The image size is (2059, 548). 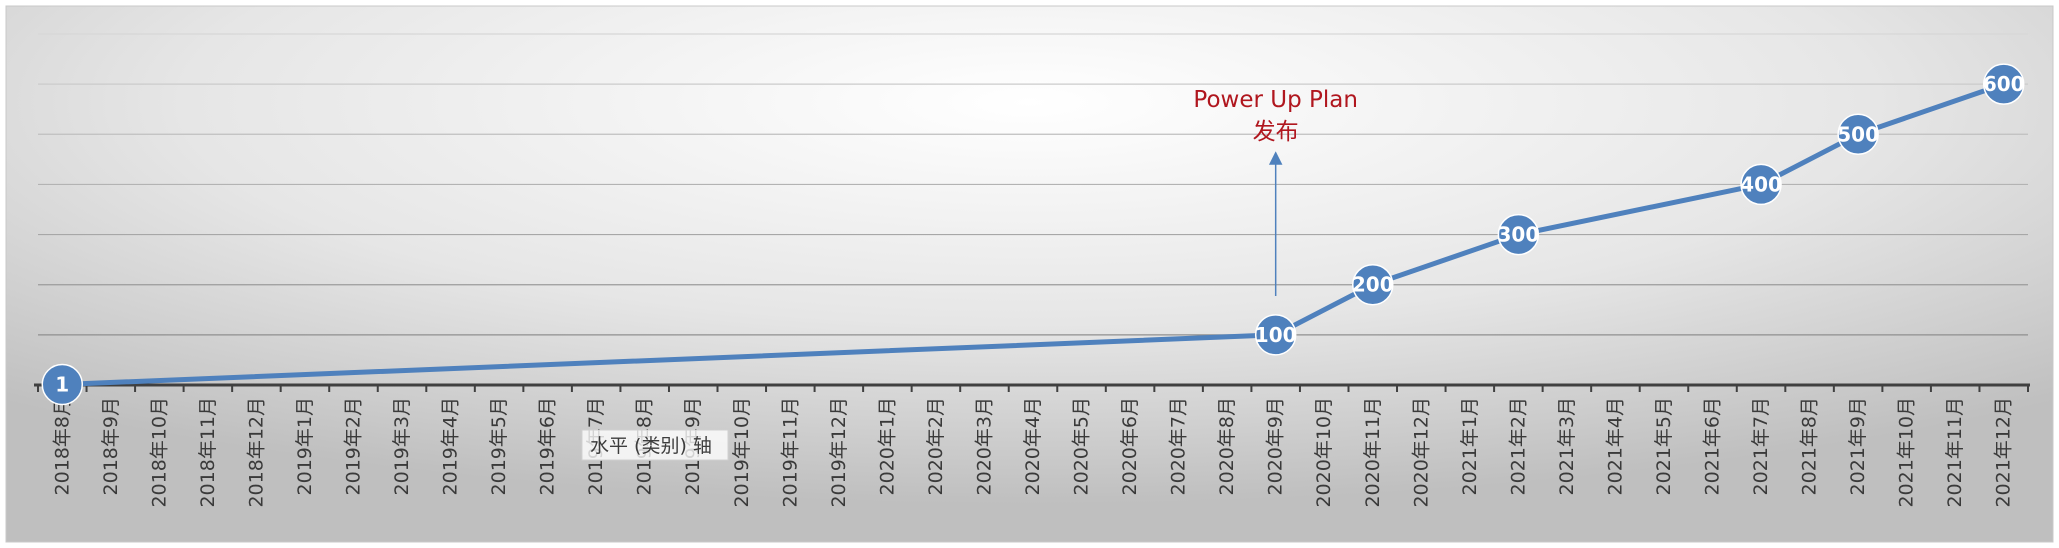 I want to click on x-tick-label: 2019年12月, so click(x=839, y=452).